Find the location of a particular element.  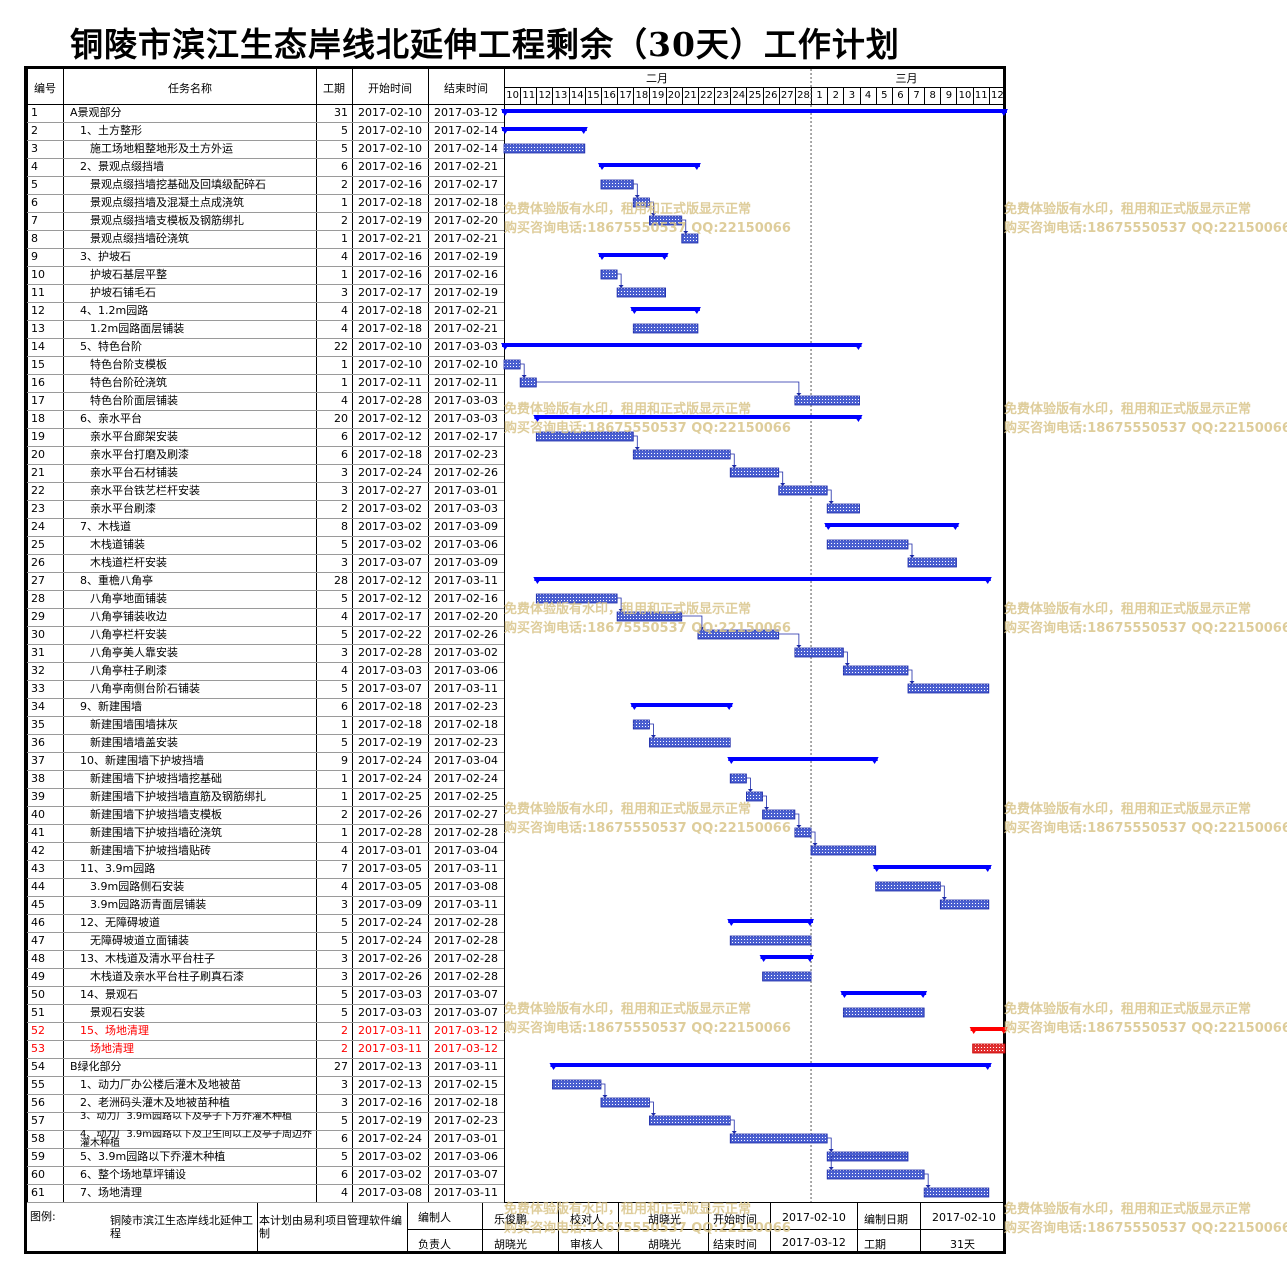

row-number: 25 is located at coordinates (38, 544).